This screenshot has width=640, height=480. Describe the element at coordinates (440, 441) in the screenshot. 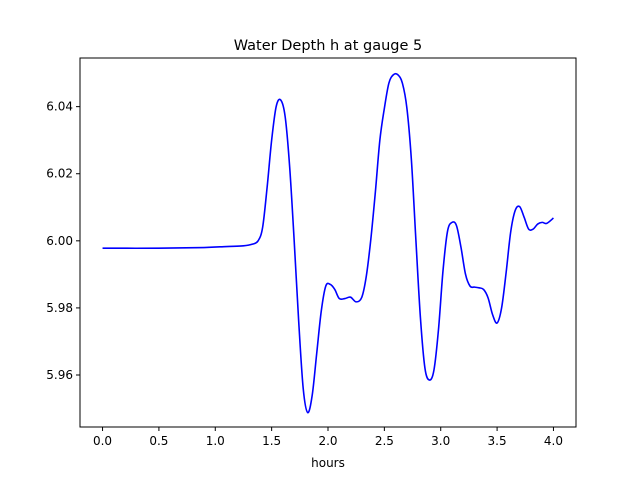

I see `x-tick-label: 3.0` at that location.